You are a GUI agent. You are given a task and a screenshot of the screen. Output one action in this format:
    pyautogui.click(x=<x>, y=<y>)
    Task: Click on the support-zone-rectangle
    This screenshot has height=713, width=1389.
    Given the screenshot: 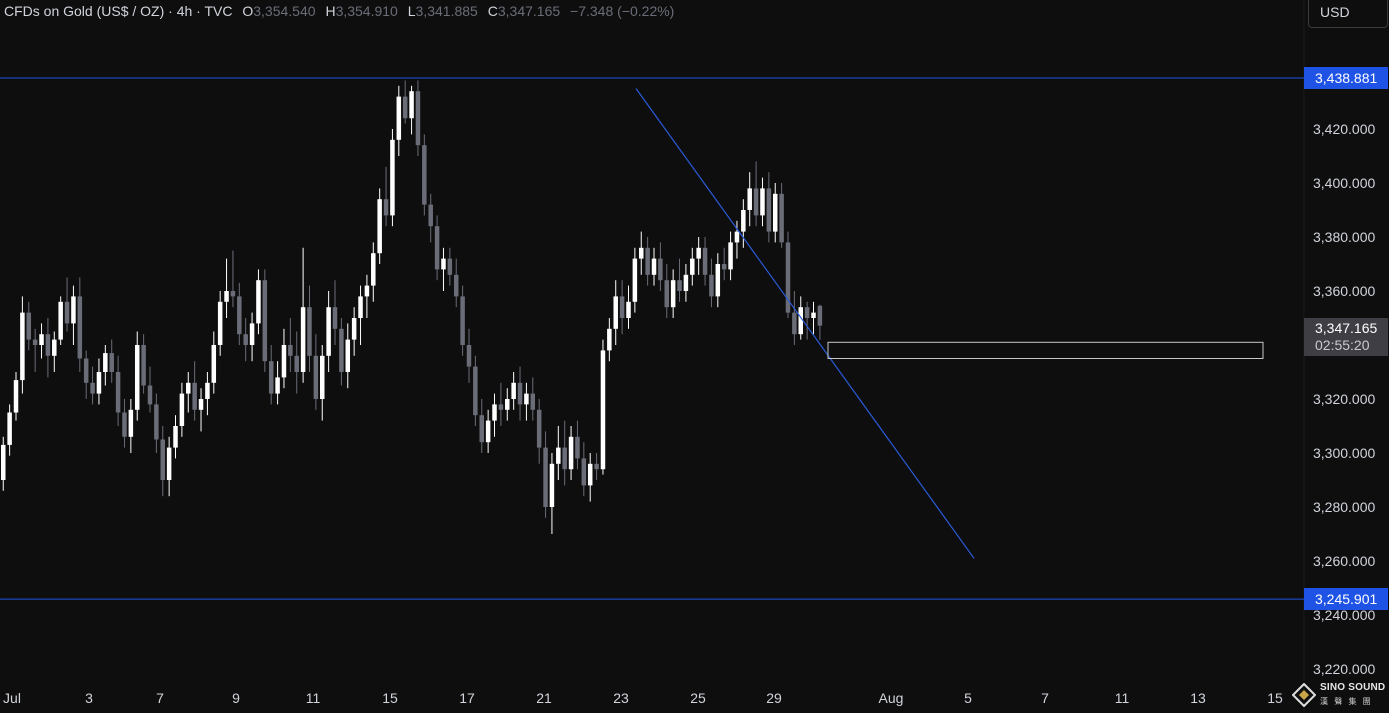 What is the action you would take?
    pyautogui.click(x=1045, y=350)
    